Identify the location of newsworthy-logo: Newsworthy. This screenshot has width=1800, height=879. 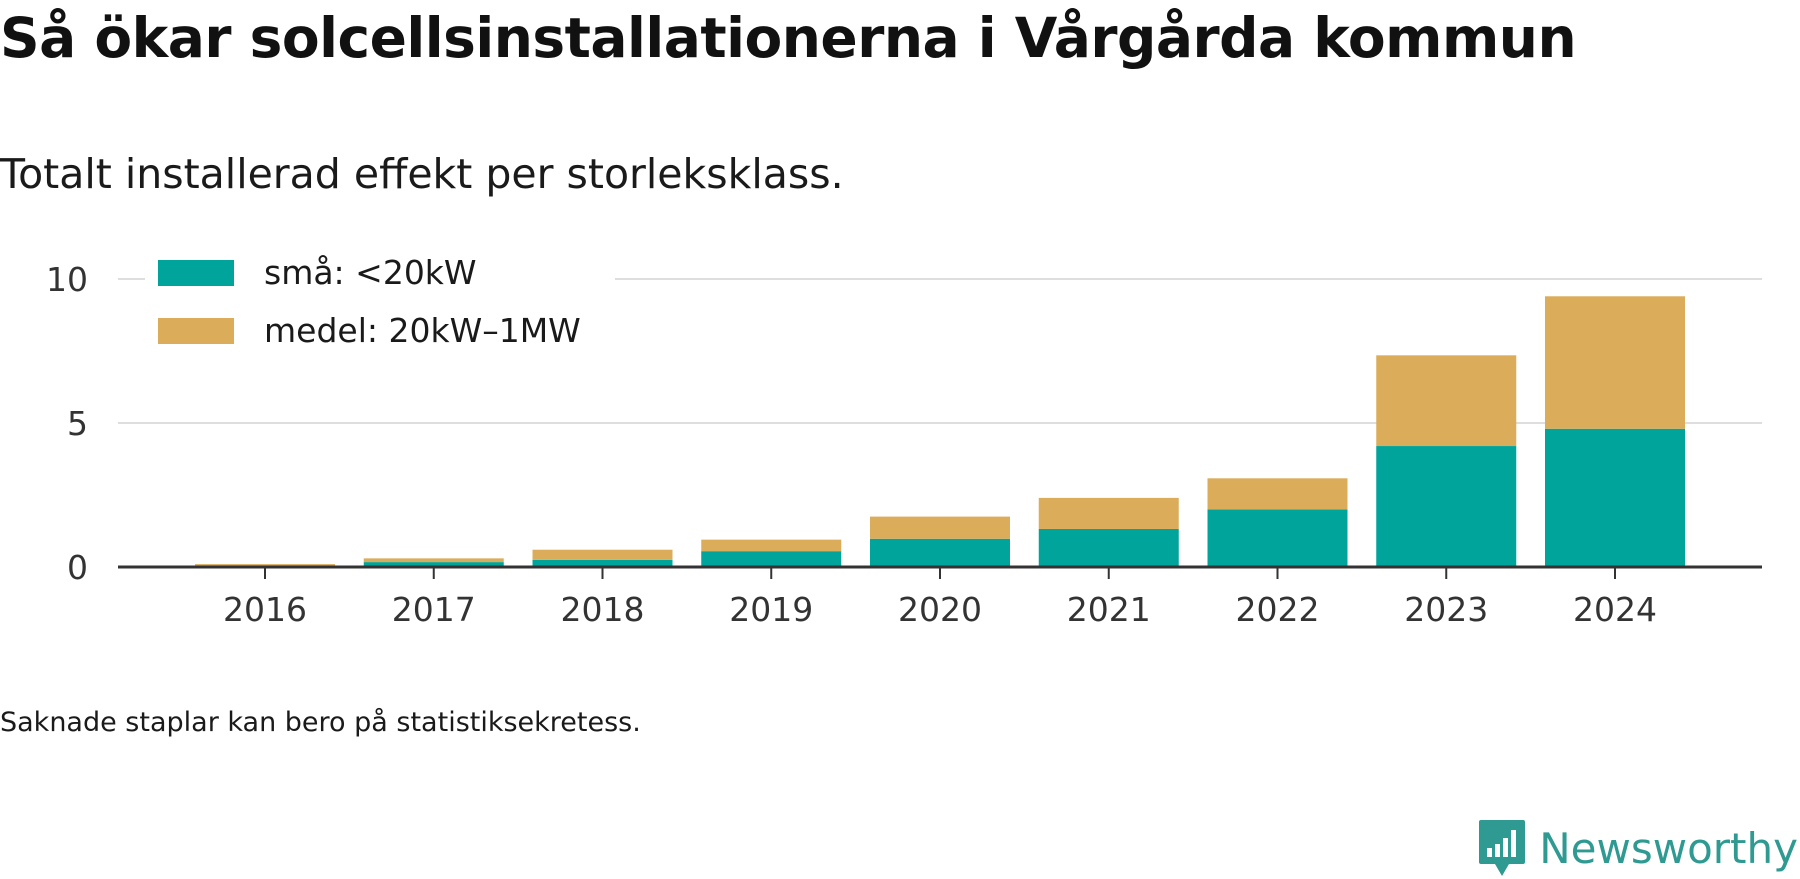
(1637, 848).